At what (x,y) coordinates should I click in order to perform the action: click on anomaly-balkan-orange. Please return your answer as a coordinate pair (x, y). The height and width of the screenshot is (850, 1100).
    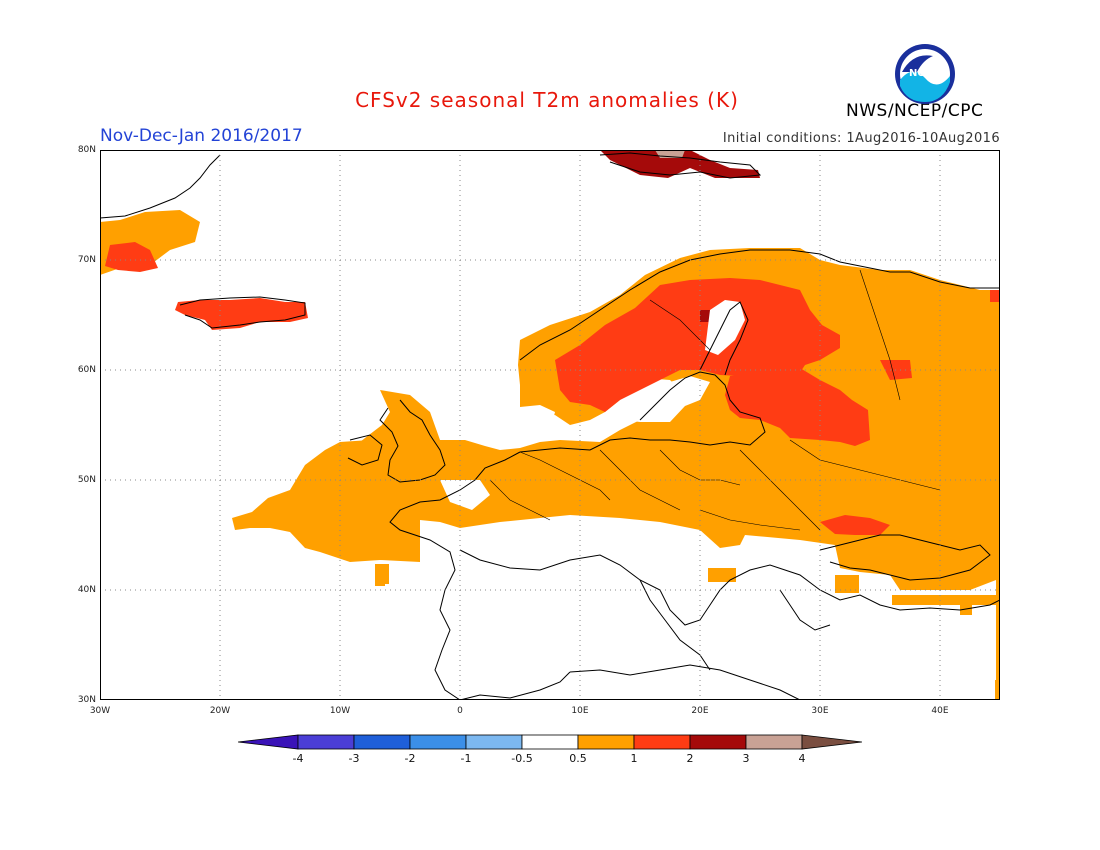
    Looking at the image, I should click on (722, 575).